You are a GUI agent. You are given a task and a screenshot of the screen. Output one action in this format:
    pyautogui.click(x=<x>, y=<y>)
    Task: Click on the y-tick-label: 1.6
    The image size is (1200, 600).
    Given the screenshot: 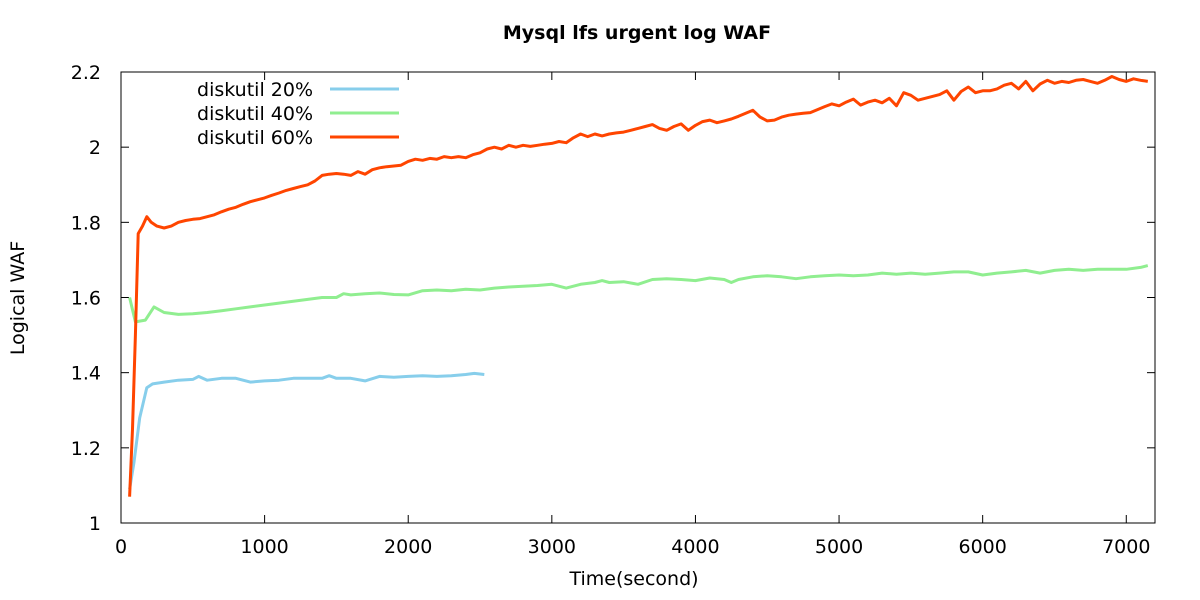 What is the action you would take?
    pyautogui.click(x=86, y=299)
    